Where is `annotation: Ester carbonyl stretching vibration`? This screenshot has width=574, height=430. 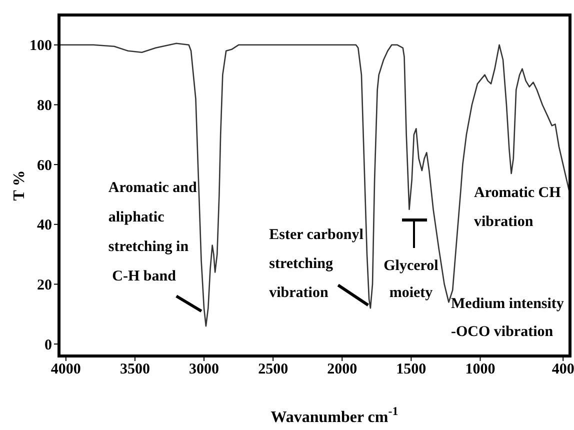 annotation: Ester carbonyl stretching vibration is located at coordinates (316, 264).